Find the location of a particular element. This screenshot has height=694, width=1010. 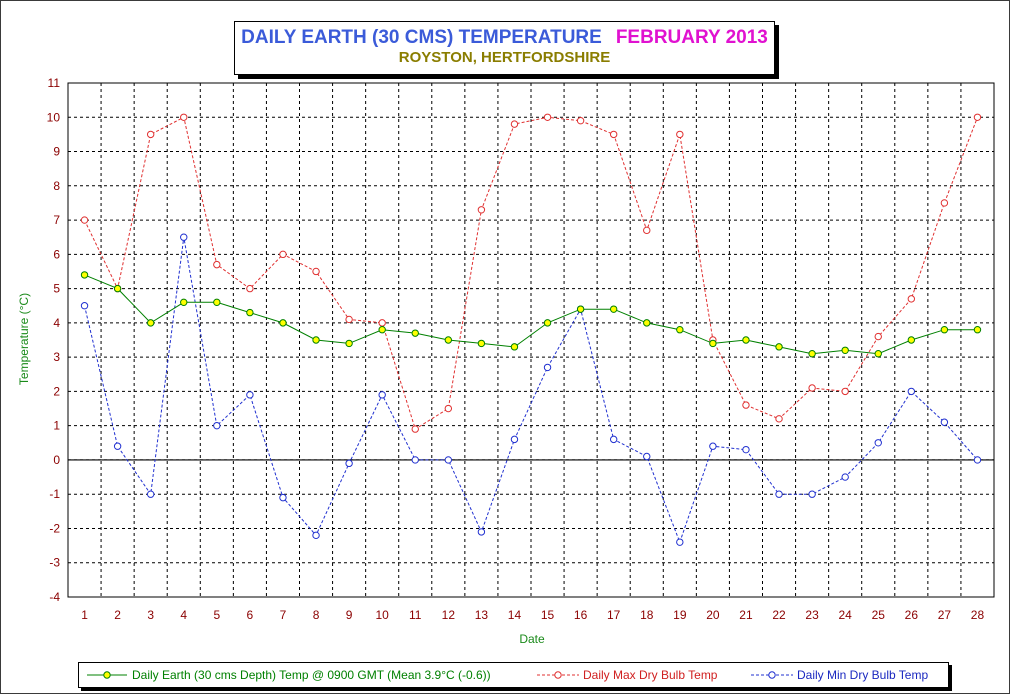

x-tick-label: 28 is located at coordinates (978, 615).